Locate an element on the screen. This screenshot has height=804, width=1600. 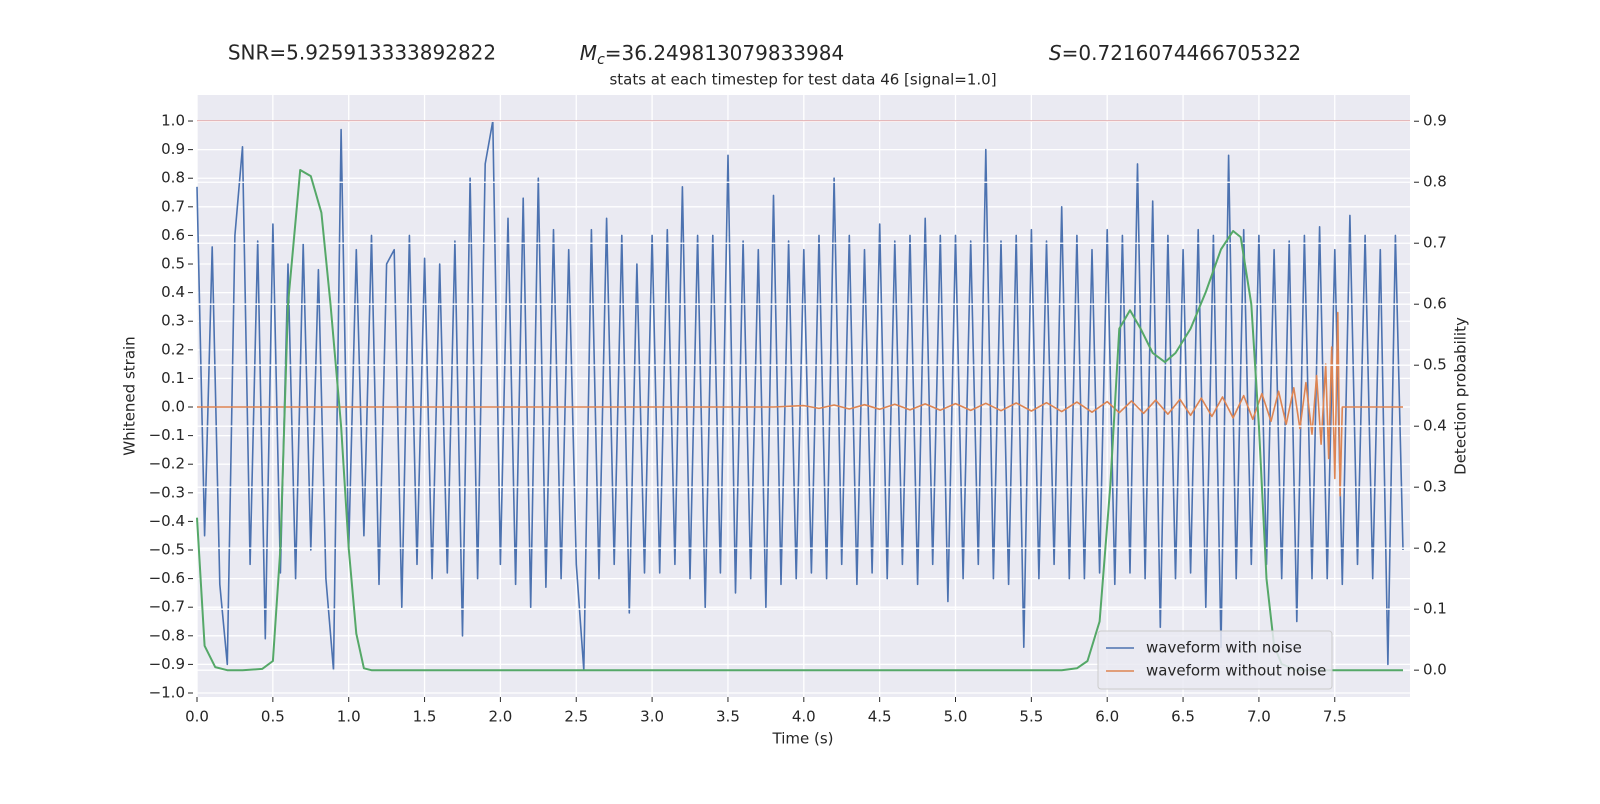
value: =0.7216074466705322 is located at coordinates (1181, 53).